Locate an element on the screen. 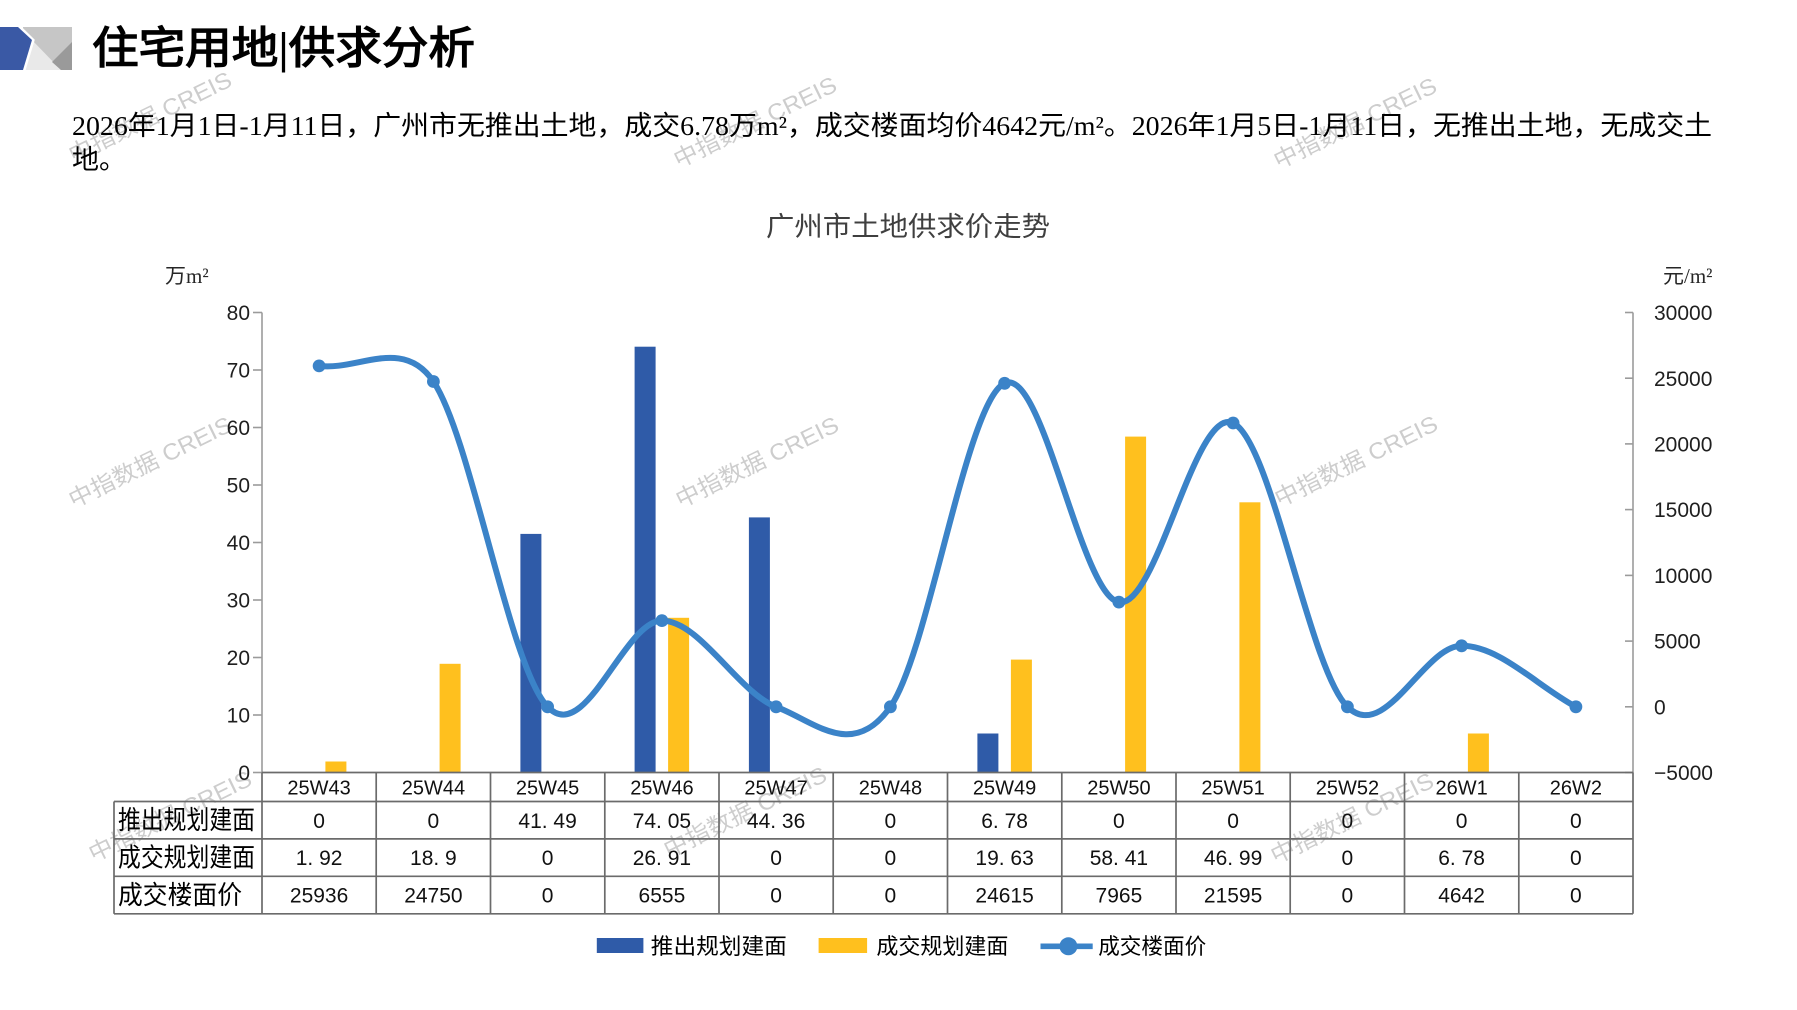 This screenshot has height=1010, width=1797. svg-text: 10 is located at coordinates (238, 716).